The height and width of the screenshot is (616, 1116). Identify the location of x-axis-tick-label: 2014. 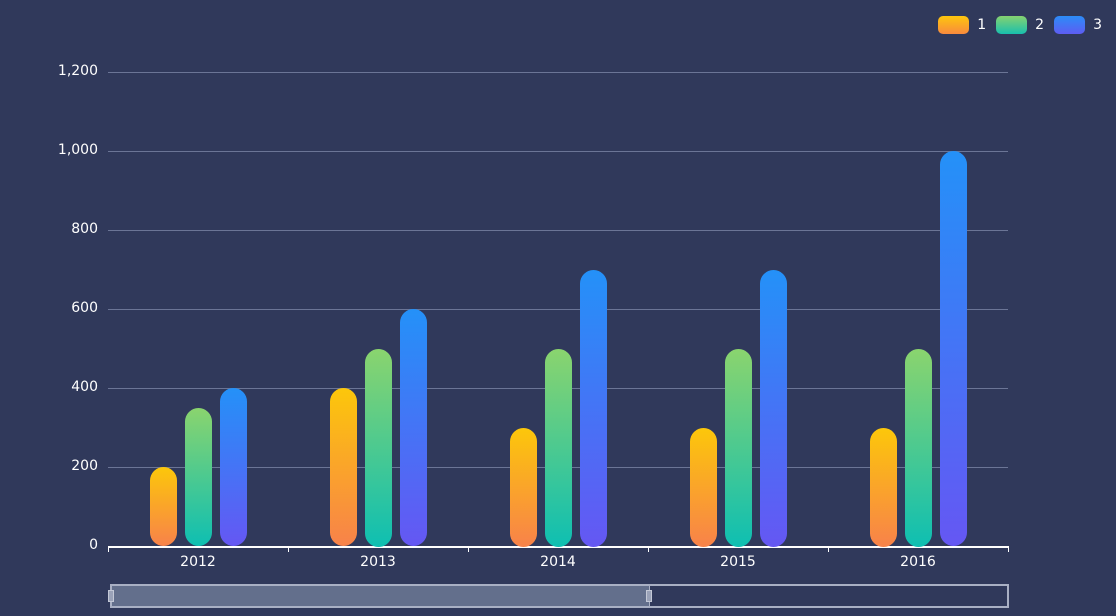
(558, 562).